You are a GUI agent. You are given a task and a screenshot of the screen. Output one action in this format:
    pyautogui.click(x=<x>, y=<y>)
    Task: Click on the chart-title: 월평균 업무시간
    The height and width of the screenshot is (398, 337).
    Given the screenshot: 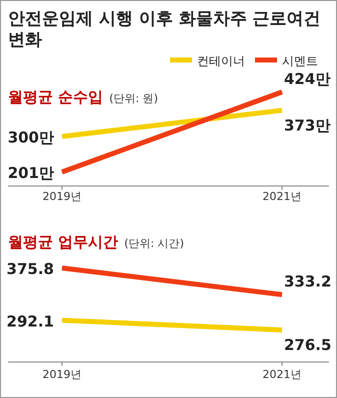 What is the action you would take?
    pyautogui.click(x=63, y=242)
    